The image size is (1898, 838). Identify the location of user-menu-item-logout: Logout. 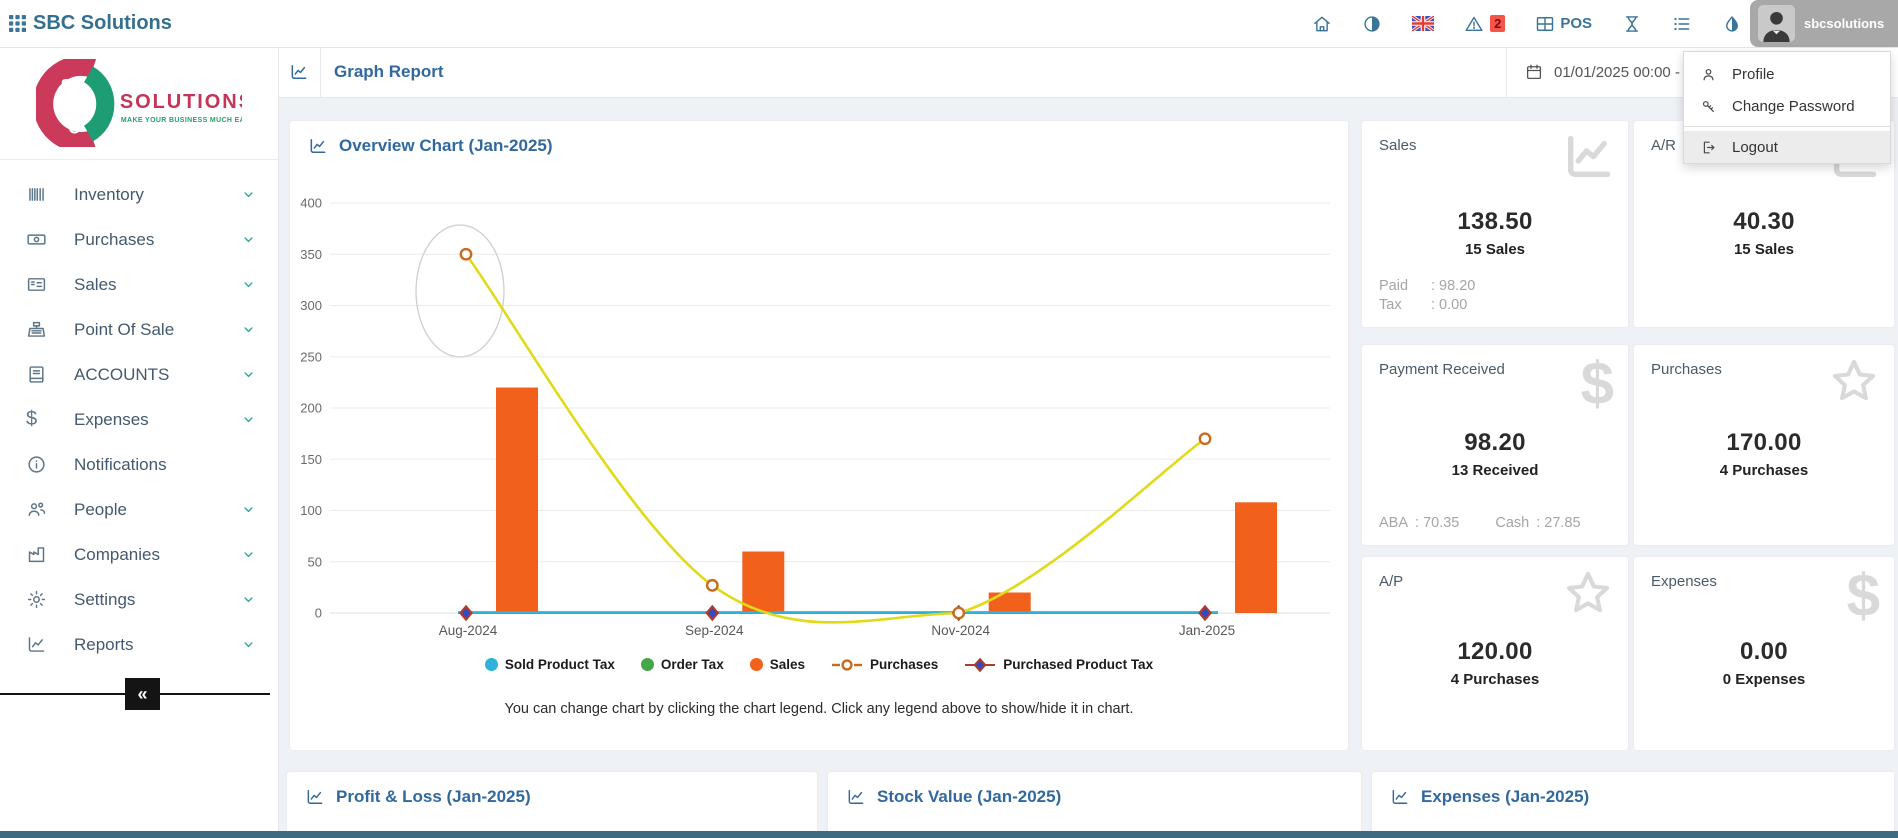
(1787, 147).